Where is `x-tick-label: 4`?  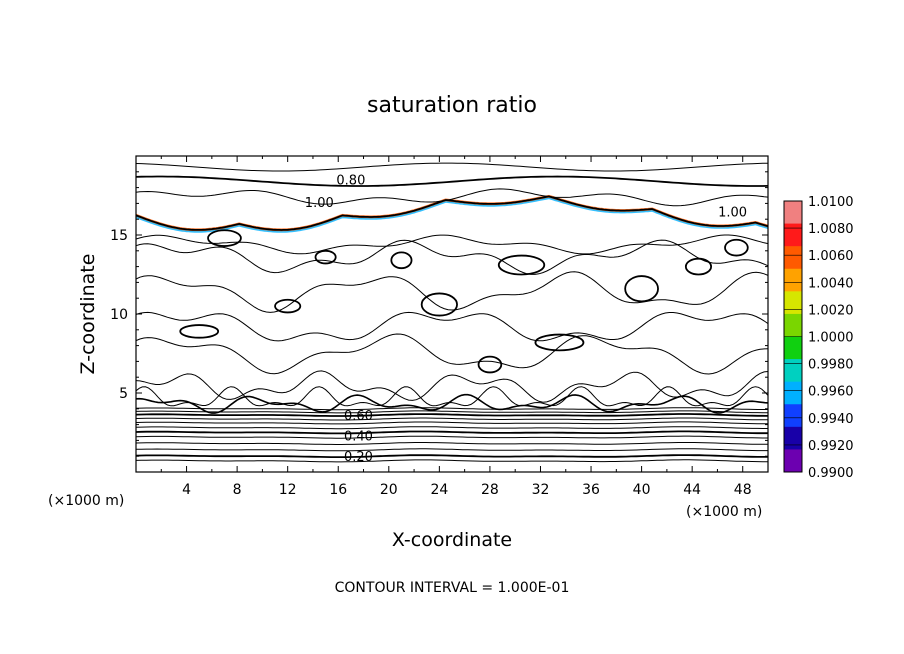 x-tick-label: 4 is located at coordinates (186, 490).